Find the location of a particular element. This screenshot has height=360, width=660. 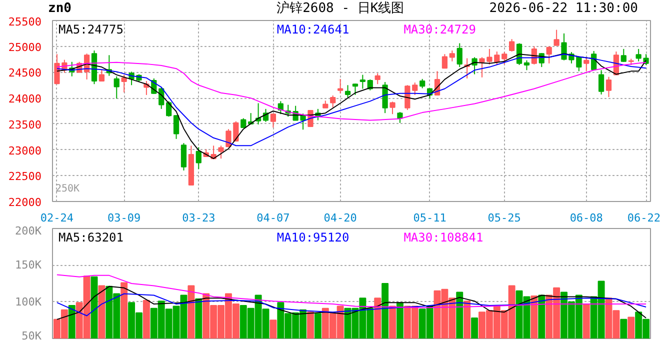

y-tick-label: 100K is located at coordinates (28, 301).